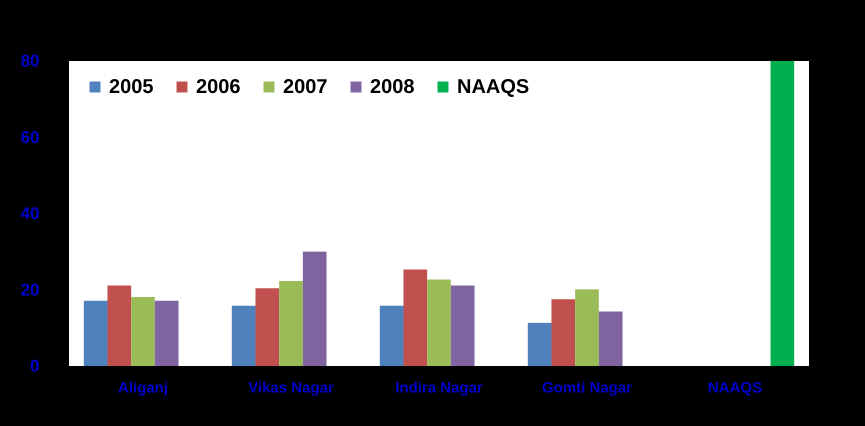  I want to click on y-tick-label: 60, so click(30, 137).